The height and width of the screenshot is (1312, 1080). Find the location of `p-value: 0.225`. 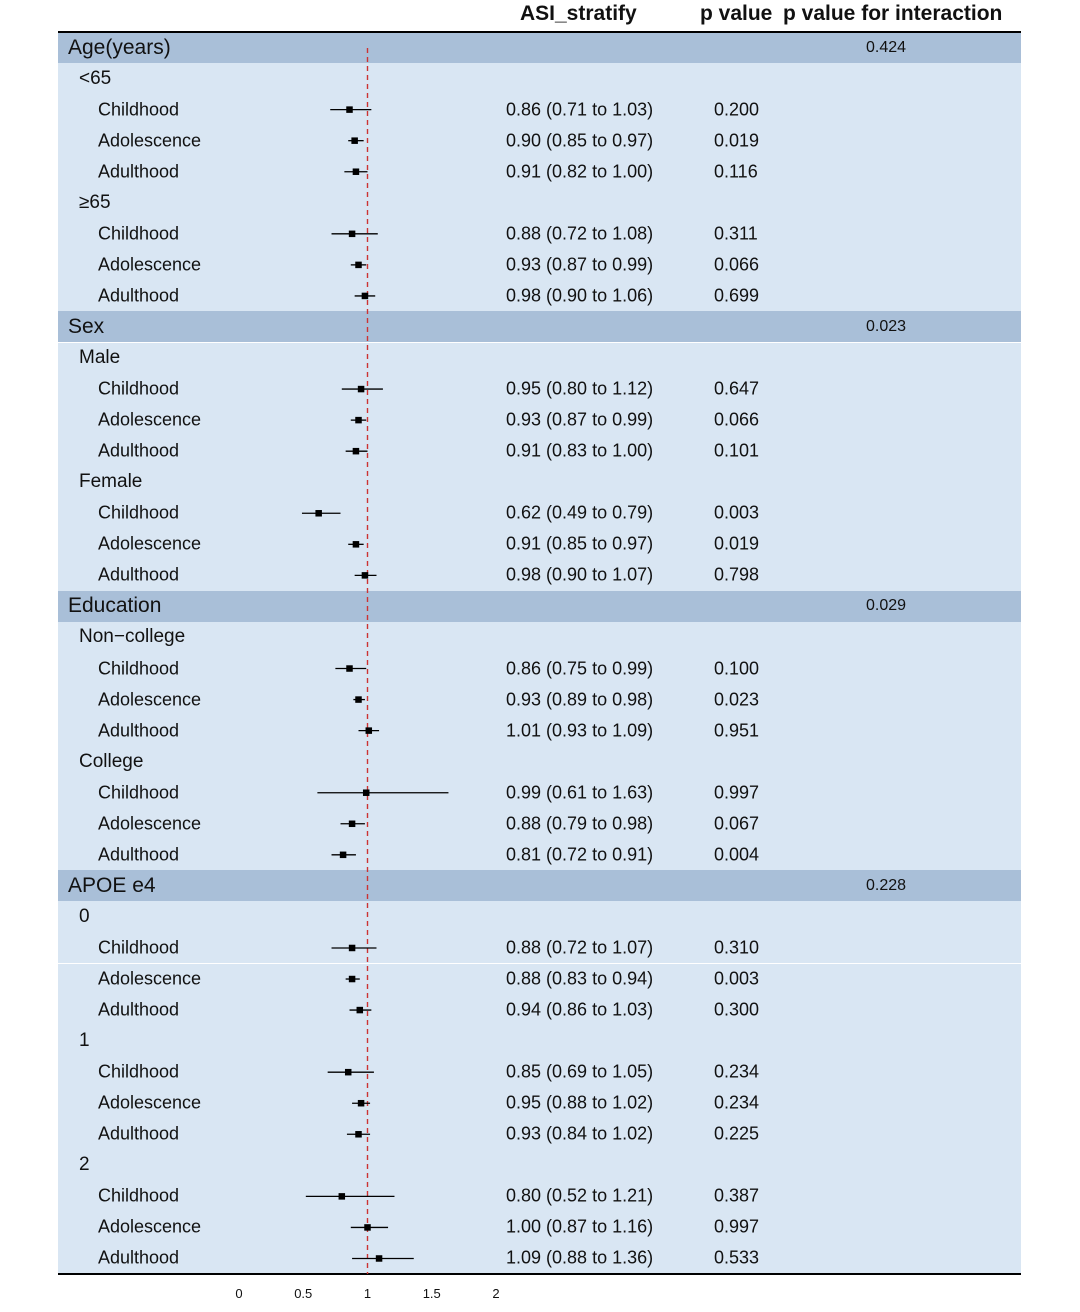

p-value: 0.225 is located at coordinates (737, 1133).